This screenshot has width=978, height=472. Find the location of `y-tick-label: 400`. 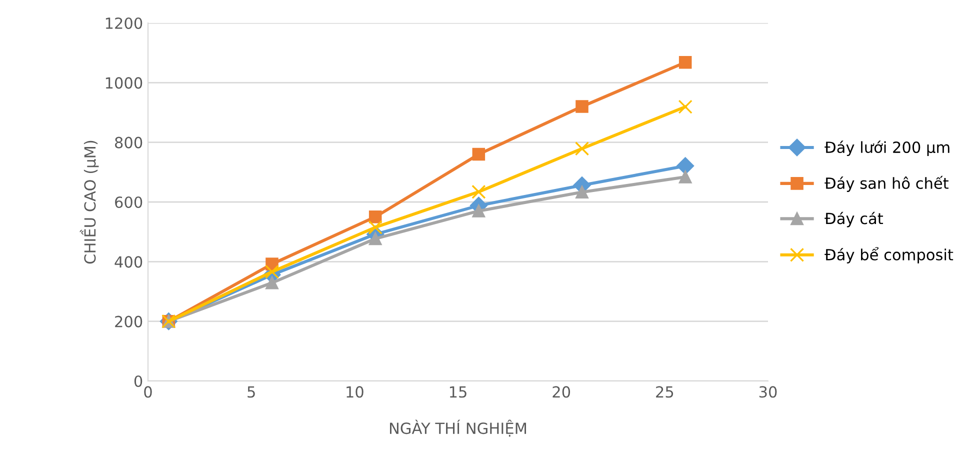

y-tick-label: 400 is located at coordinates (128, 262).